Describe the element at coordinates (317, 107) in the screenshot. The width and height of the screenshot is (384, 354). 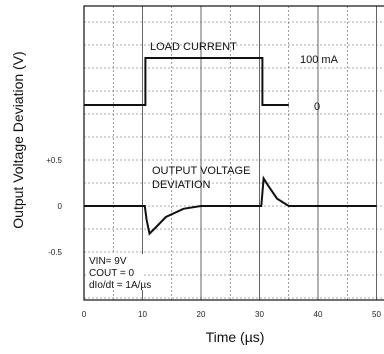
I see `load-low-label: 0` at that location.